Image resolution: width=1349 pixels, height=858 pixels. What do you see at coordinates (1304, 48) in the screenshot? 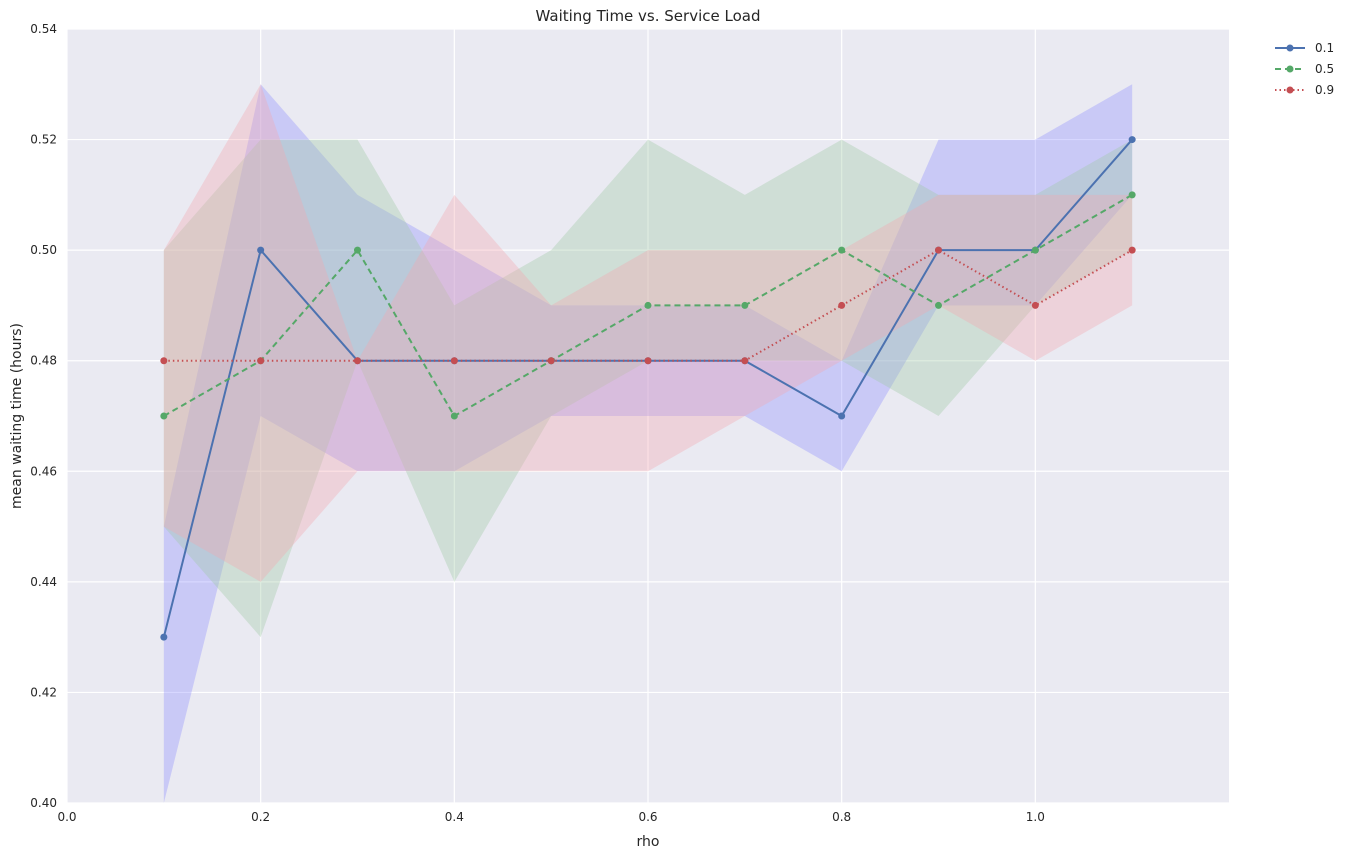
I see `legend-item-0.1: 0.1` at bounding box center [1304, 48].